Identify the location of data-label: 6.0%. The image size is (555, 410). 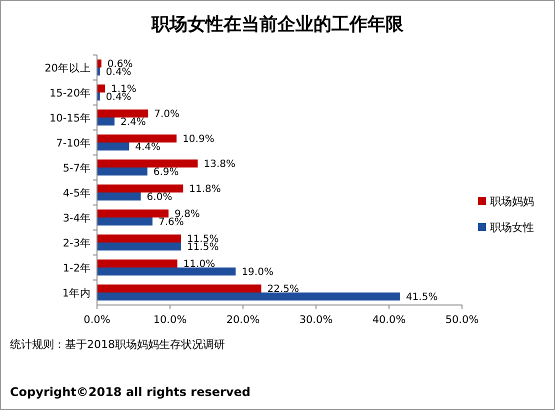
(159, 197).